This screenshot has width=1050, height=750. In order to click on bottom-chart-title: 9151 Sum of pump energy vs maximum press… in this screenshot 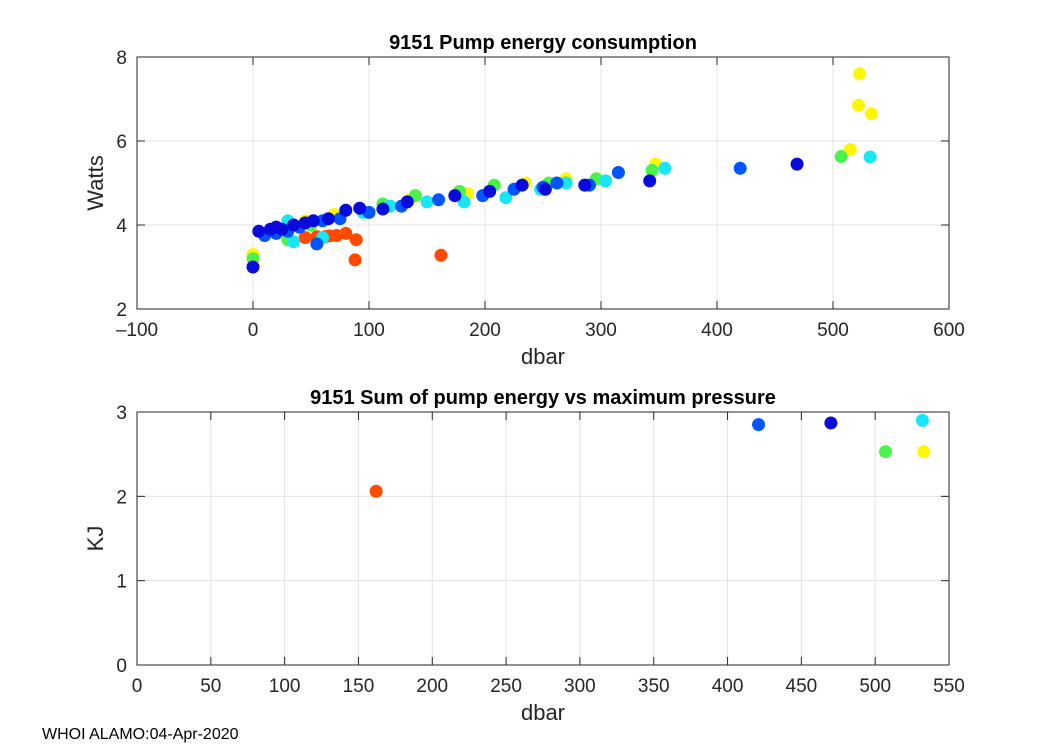, I will do `click(543, 398)`.